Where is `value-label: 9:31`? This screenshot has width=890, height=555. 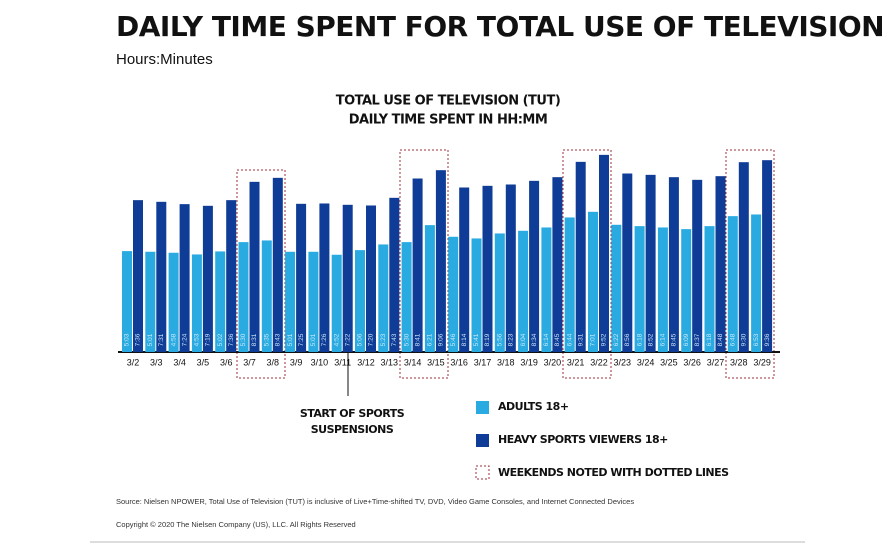
value-label: 9:31 is located at coordinates (580, 339).